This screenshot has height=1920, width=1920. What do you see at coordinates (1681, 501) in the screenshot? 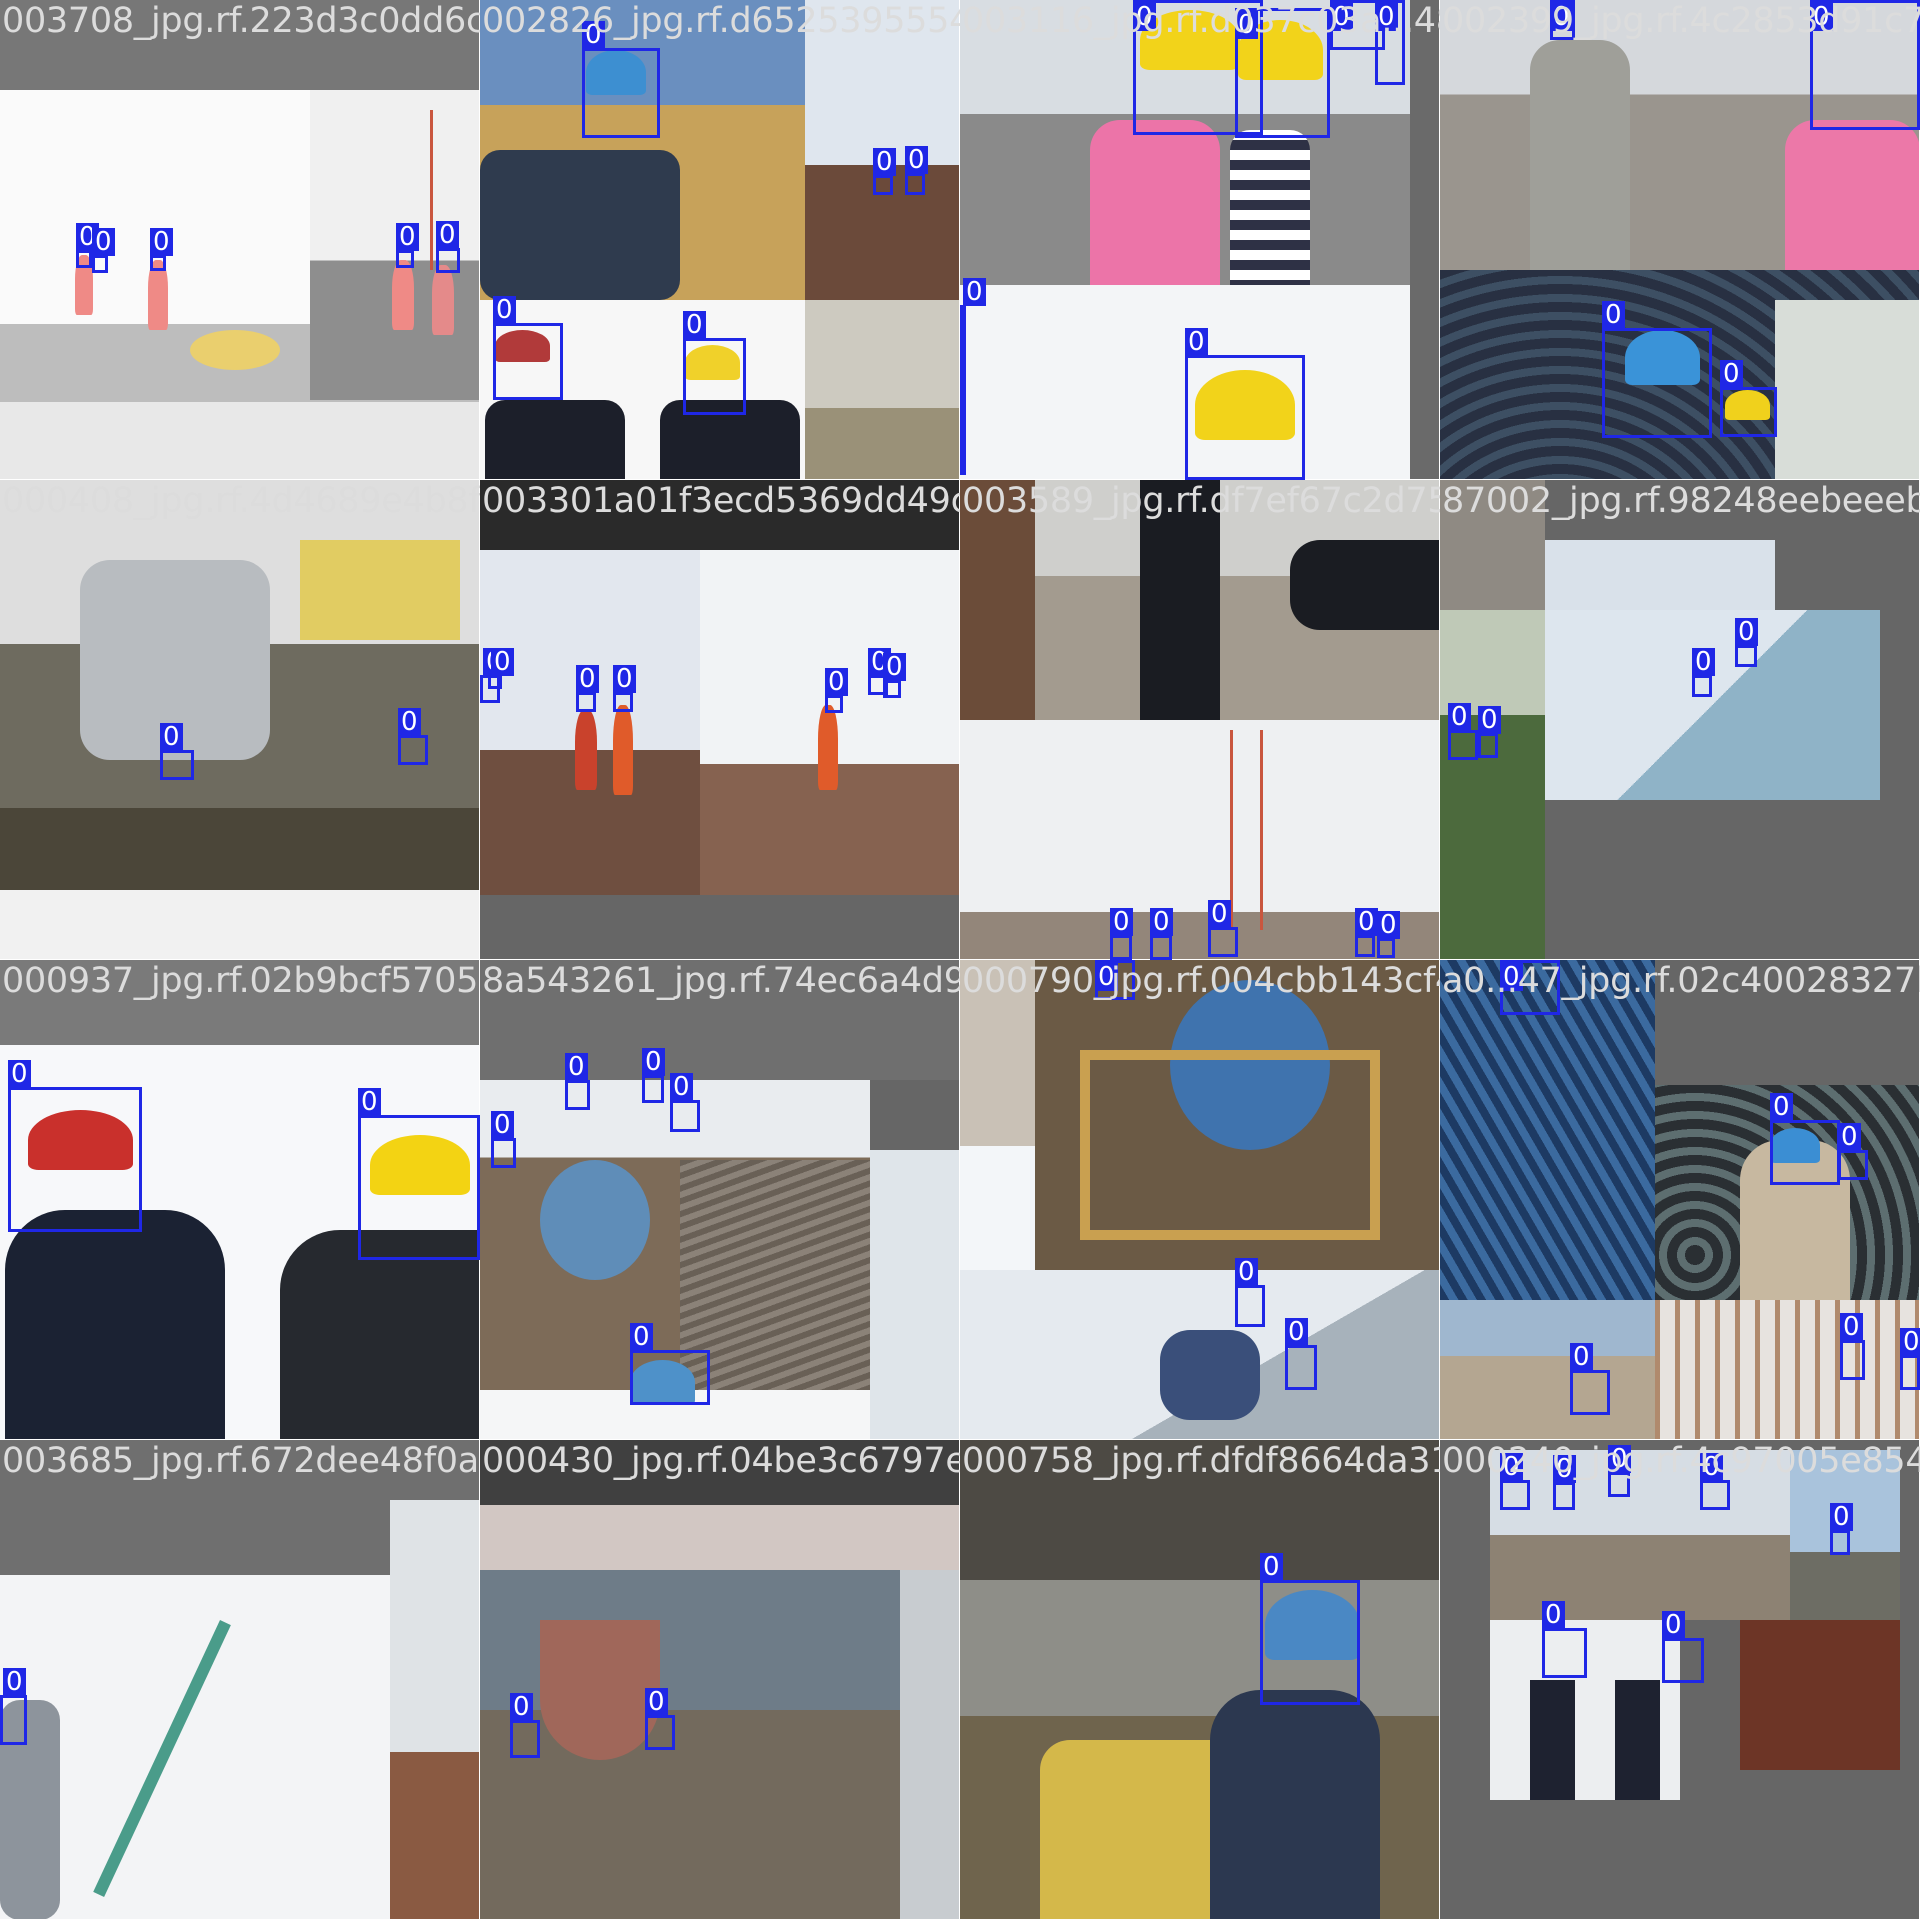
I see `tile-filename: 87002_jpg.rf.98248eebeeeb9` at bounding box center [1681, 501].